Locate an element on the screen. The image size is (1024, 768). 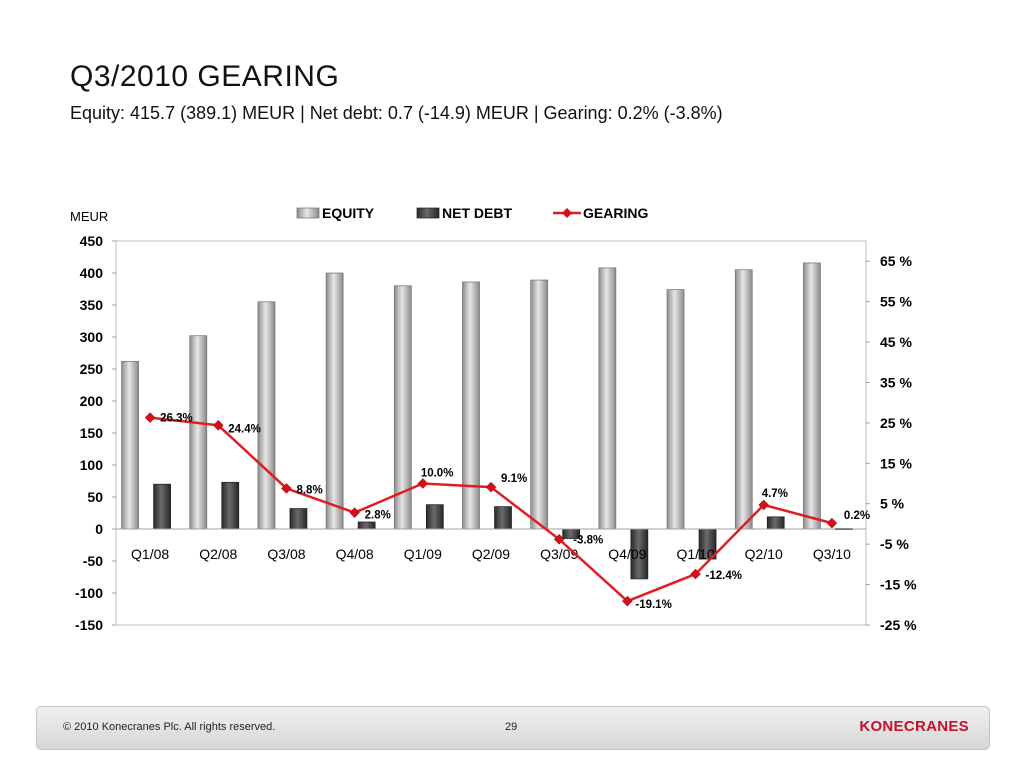
x-tick-label: Q3/08 is located at coordinates (286, 554).